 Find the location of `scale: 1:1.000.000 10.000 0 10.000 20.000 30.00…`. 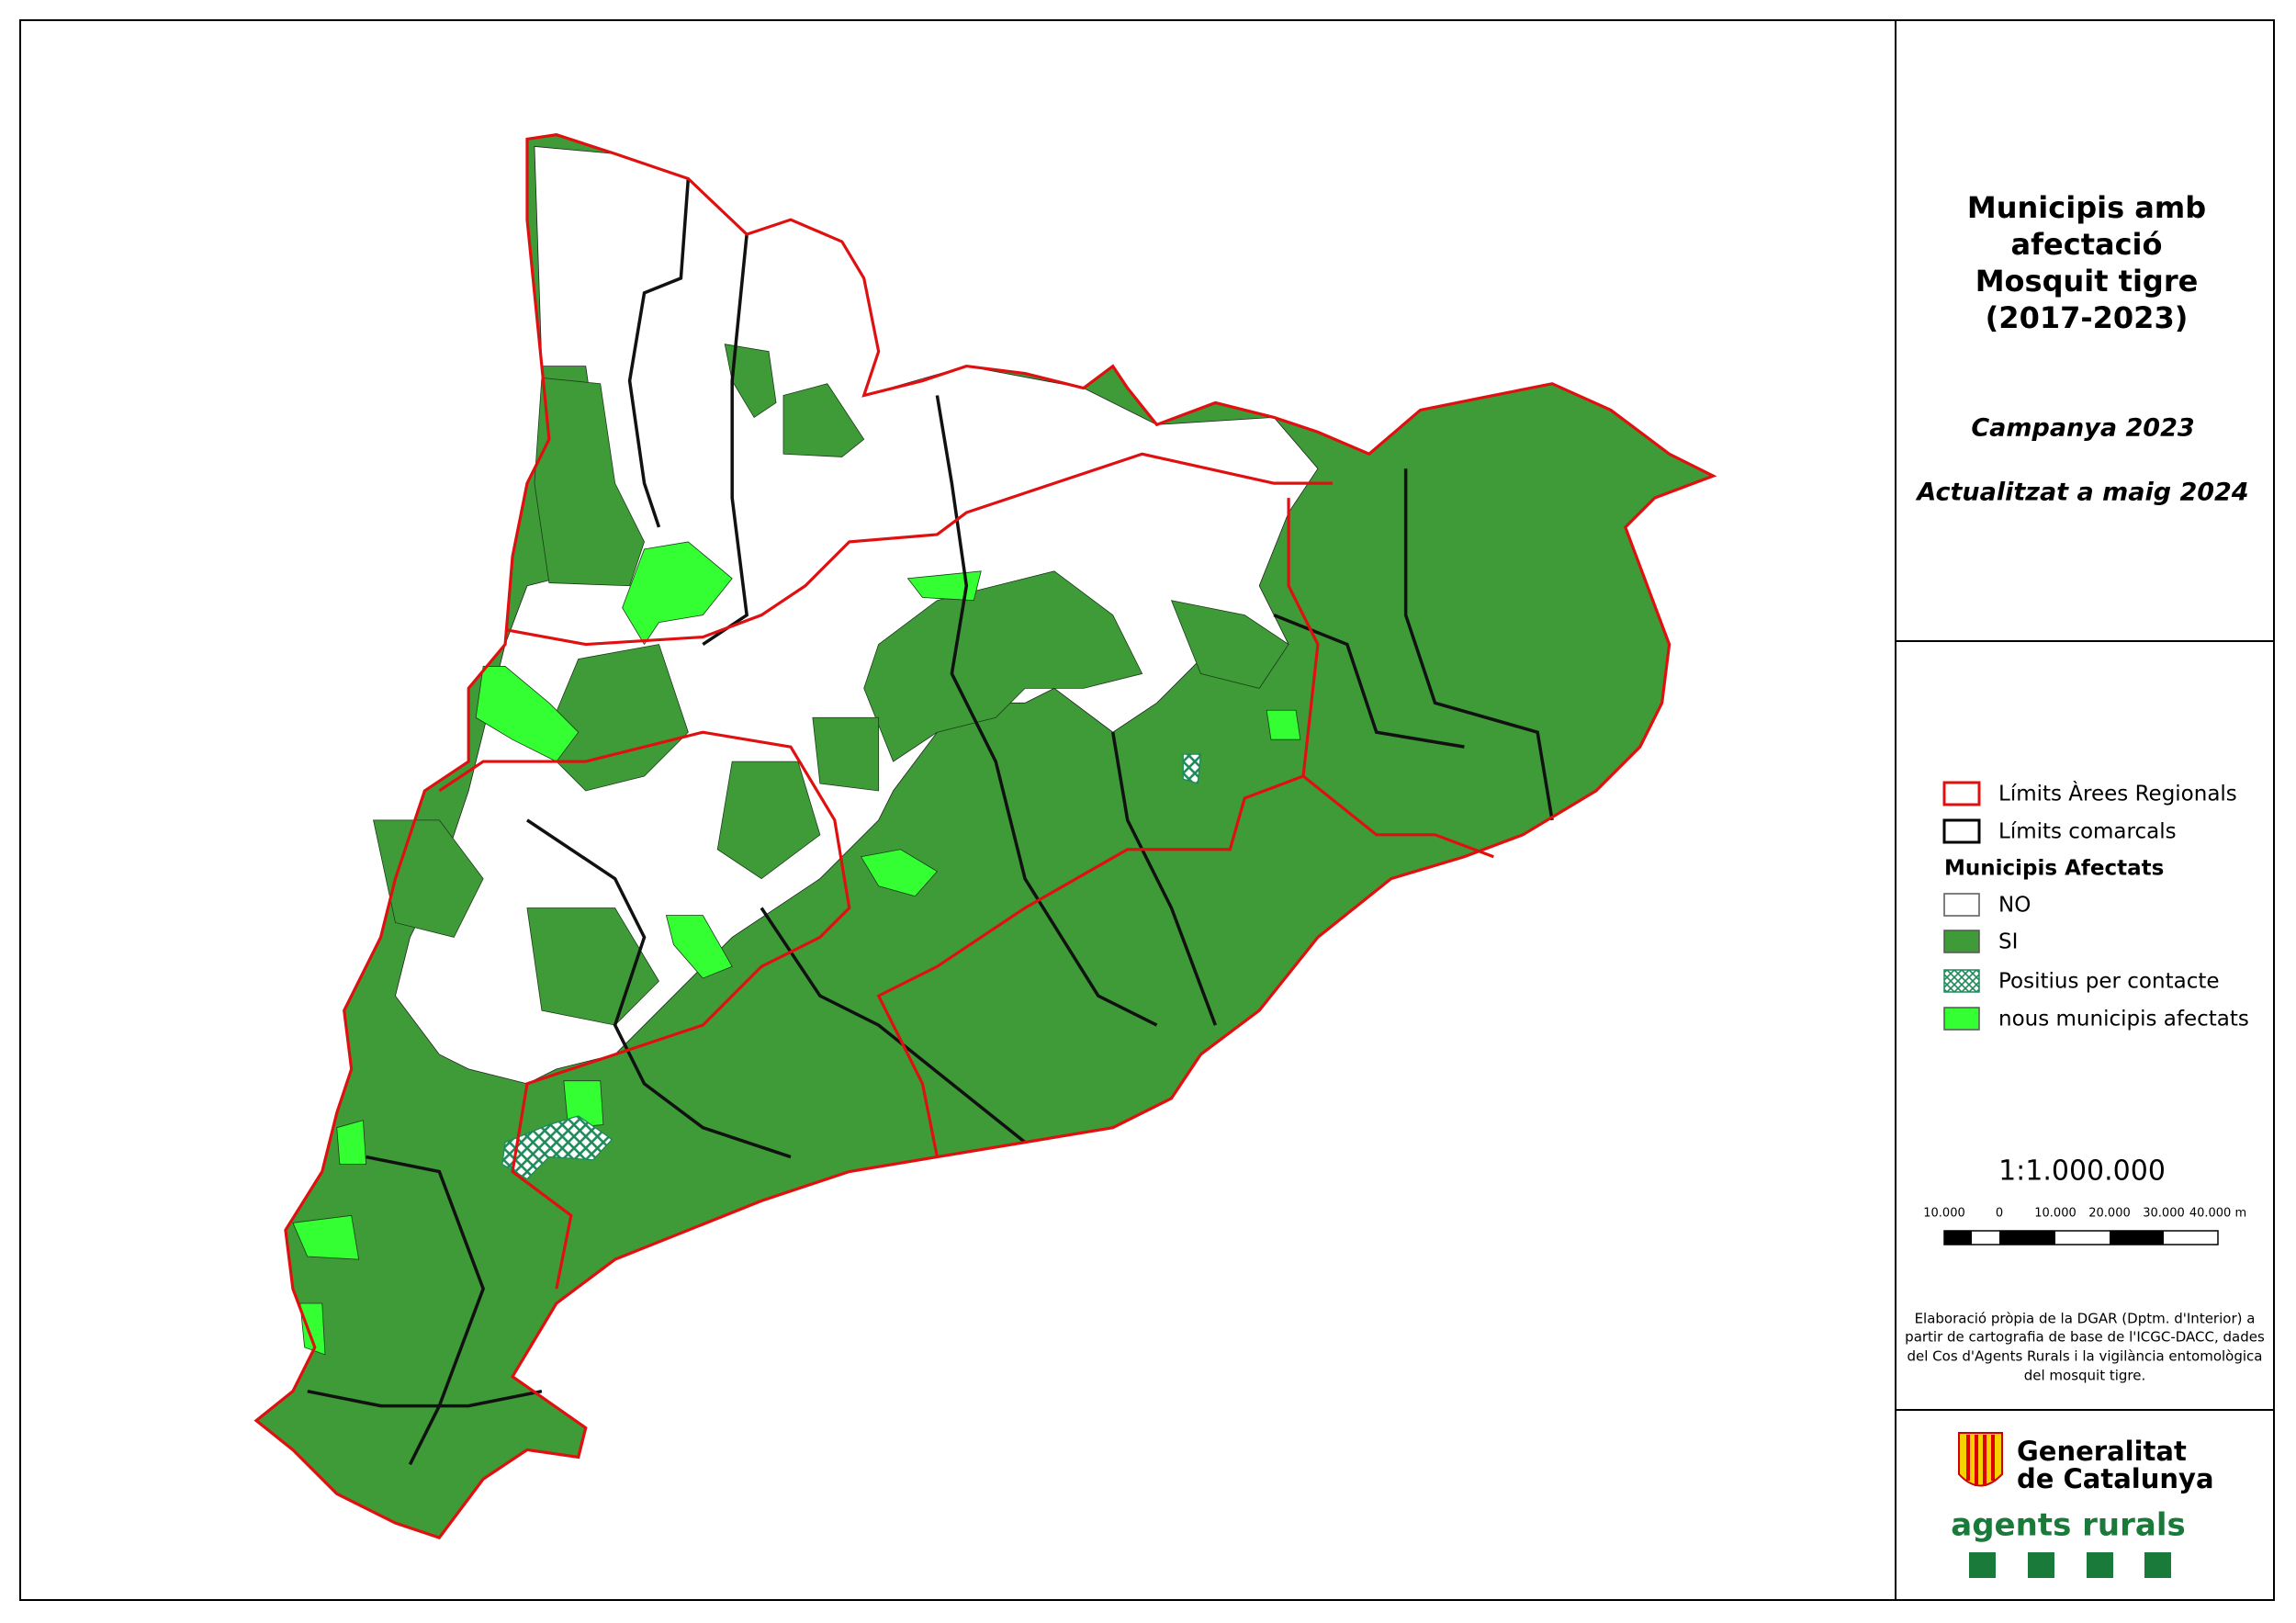

scale: 1:1.000.000 10.000 0 10.000 20.000 30.00… is located at coordinates (2085, 1200).